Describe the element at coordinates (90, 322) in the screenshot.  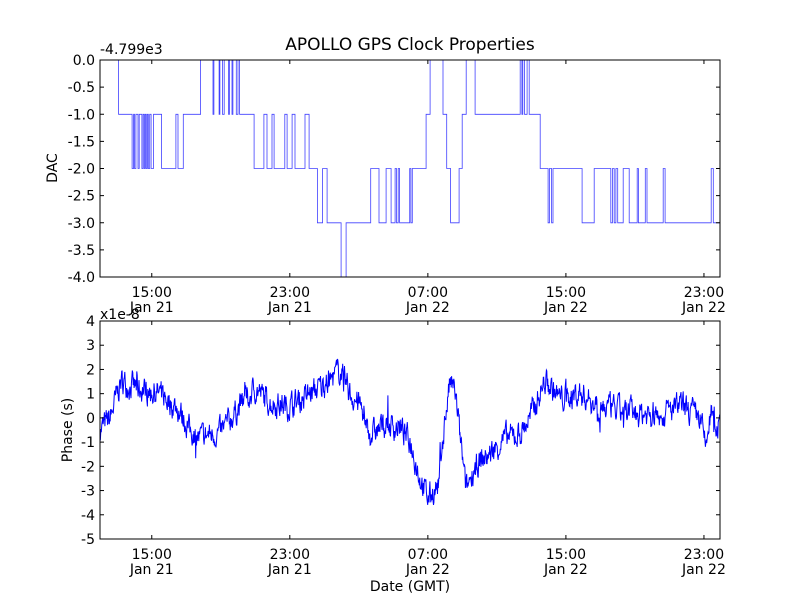
I see `y-tick-label: 4` at that location.